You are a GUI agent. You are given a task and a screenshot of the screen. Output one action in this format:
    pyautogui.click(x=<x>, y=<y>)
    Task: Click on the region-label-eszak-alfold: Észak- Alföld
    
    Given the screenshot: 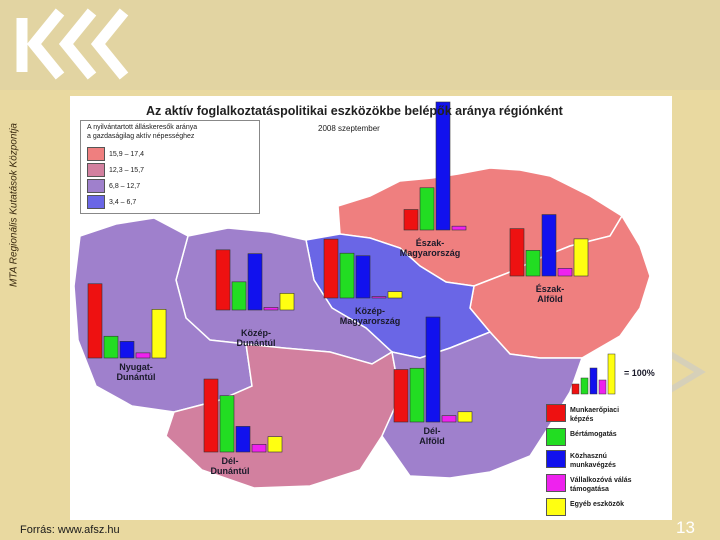 What is the action you would take?
    pyautogui.click(x=550, y=294)
    